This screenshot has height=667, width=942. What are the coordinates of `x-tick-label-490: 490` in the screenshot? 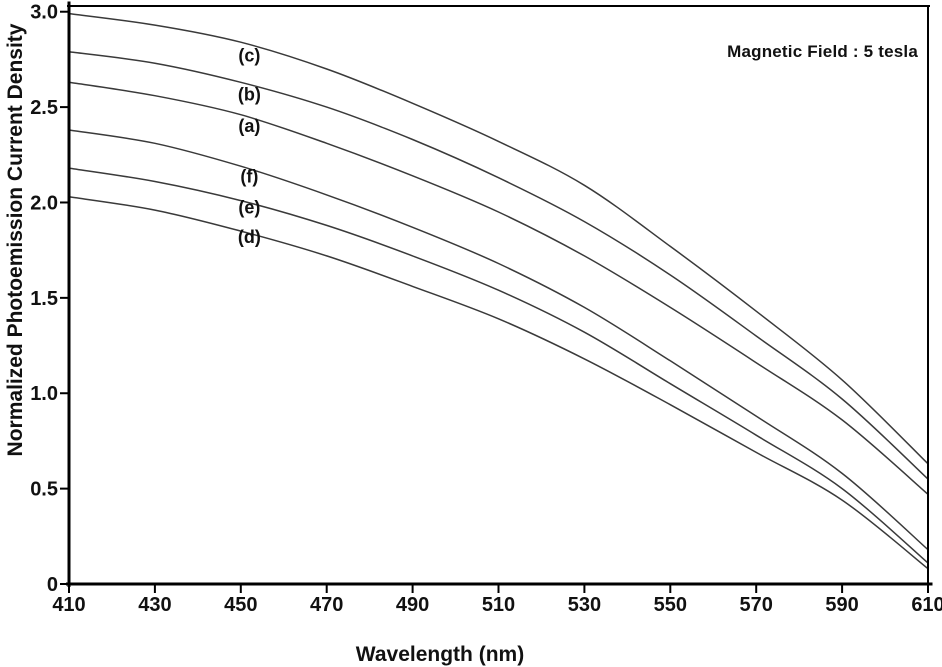 It's located at (412, 605).